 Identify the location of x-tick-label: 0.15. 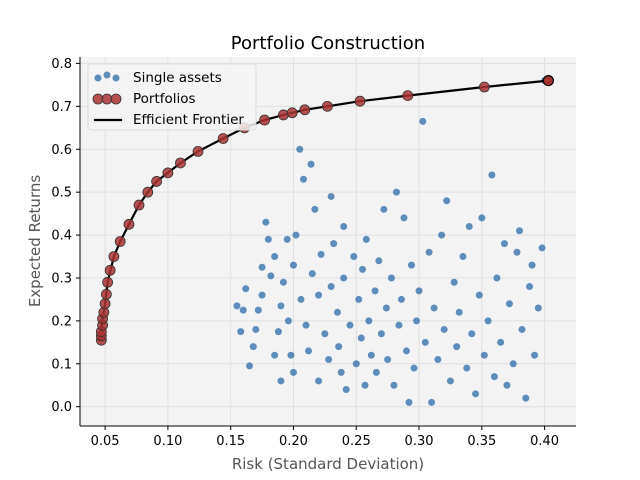
(230, 441).